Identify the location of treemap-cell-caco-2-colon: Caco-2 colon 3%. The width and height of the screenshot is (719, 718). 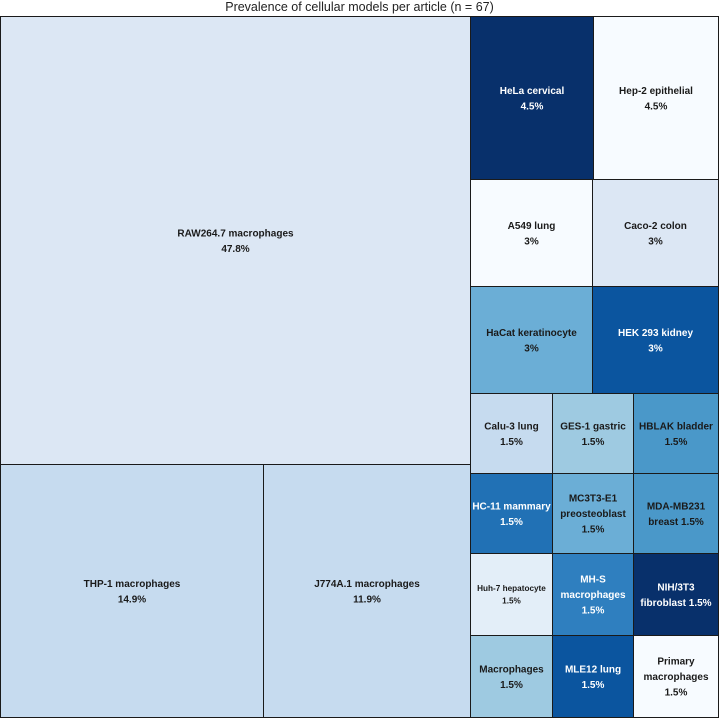
(655, 233).